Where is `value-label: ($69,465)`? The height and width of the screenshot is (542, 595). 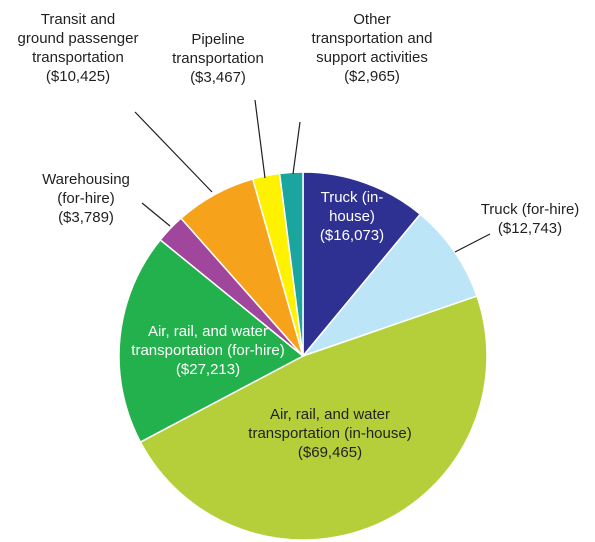
value-label: ($69,465) is located at coordinates (330, 452).